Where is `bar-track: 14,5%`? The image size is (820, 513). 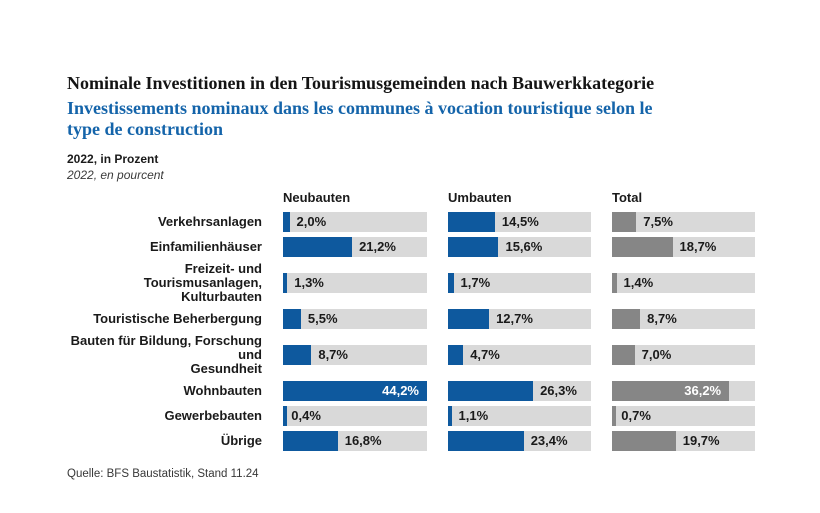
bar-track: 14,5% is located at coordinates (519, 222).